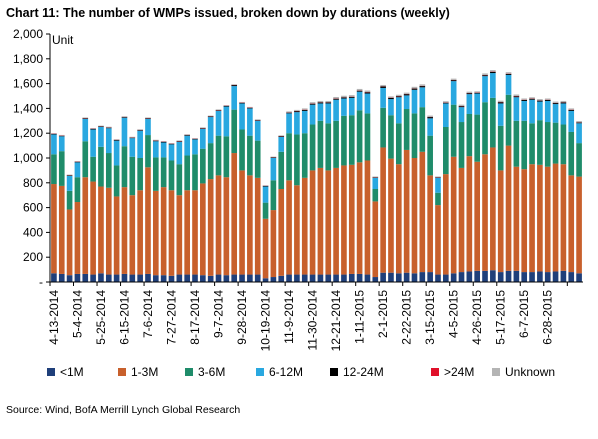 The height and width of the screenshot is (439, 598). What do you see at coordinates (195, 317) in the screenshot?
I see `x-tick-label: 8-17-2014` at bounding box center [195, 317].